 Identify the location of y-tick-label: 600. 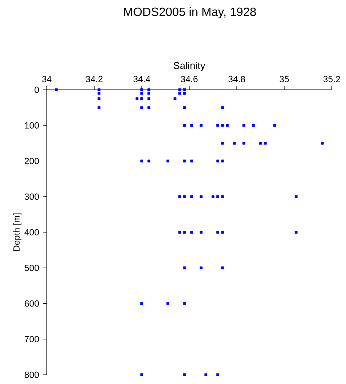
(32, 303).